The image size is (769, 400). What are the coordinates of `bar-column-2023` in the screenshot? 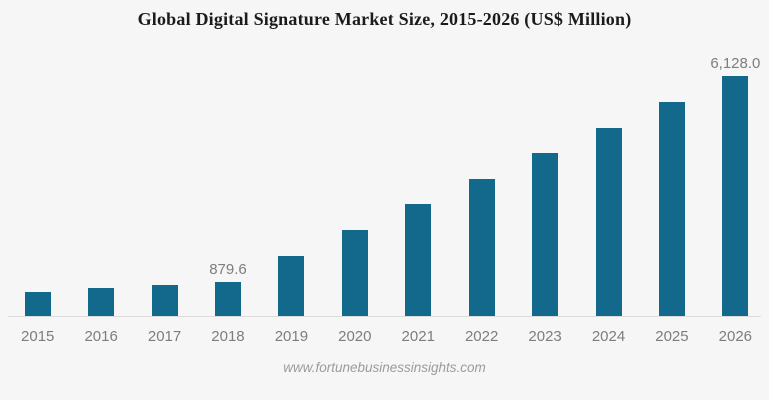 It's located at (544, 195).